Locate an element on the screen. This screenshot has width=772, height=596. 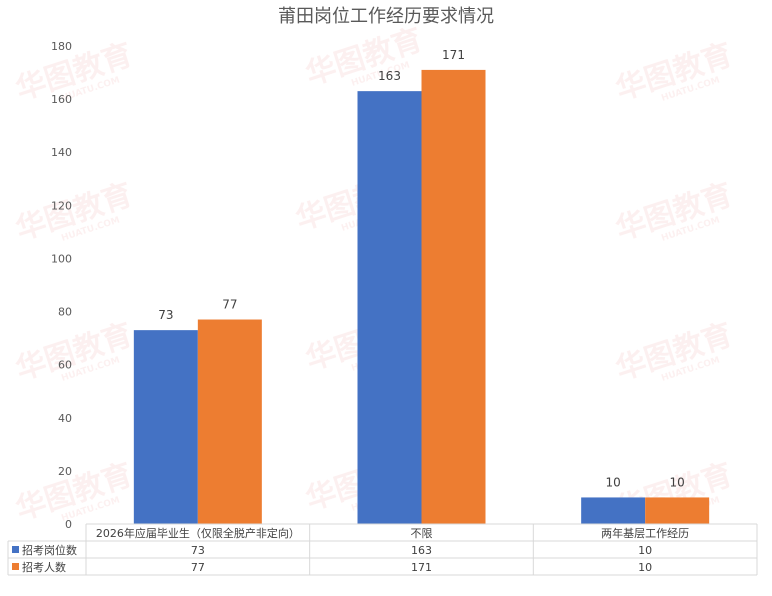
y-tick-label: 140 is located at coordinates (61, 152).